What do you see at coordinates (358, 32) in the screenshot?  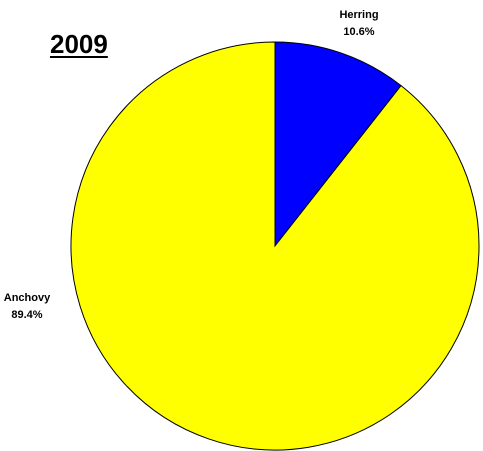 I see `slice-value-herring: 10.6%` at bounding box center [358, 32].